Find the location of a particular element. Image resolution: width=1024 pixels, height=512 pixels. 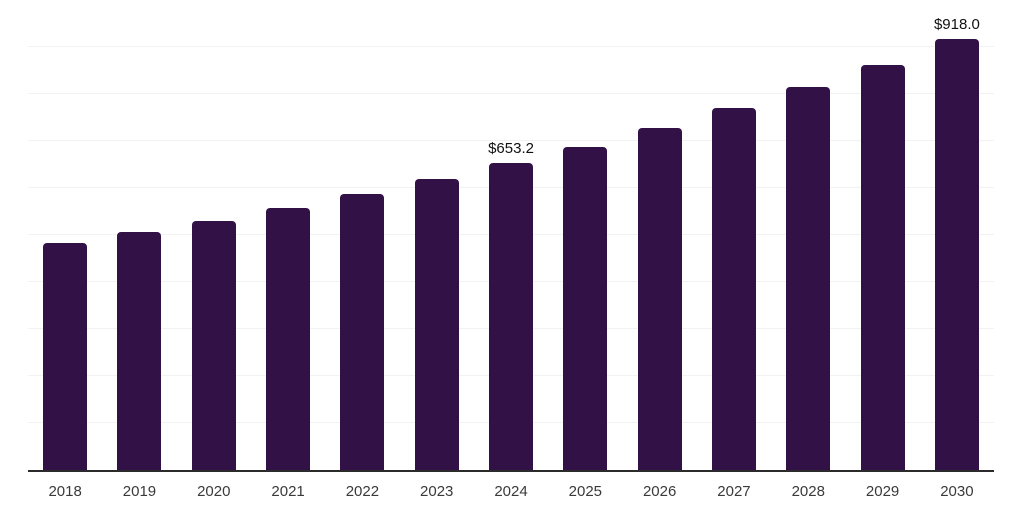

bar-2020 is located at coordinates (213, 345).